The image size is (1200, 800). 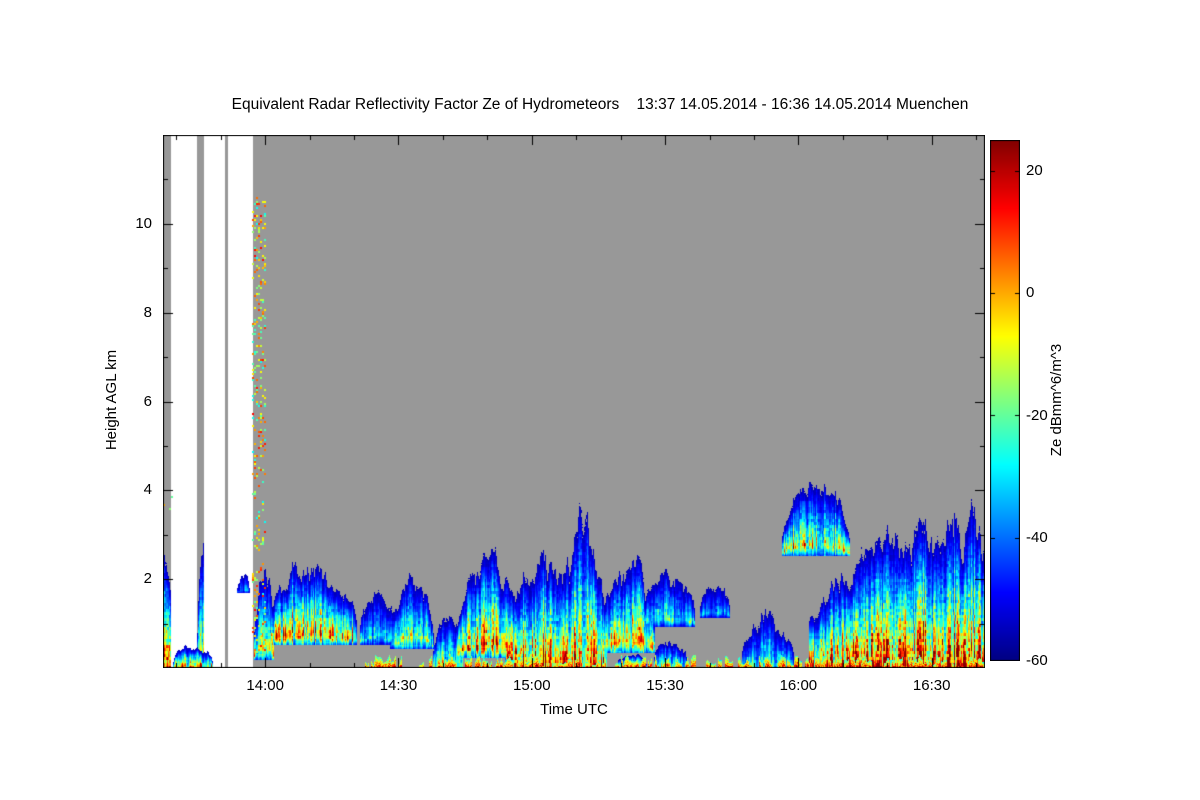 I want to click on y-tick-label: 8, so click(x=147, y=312).